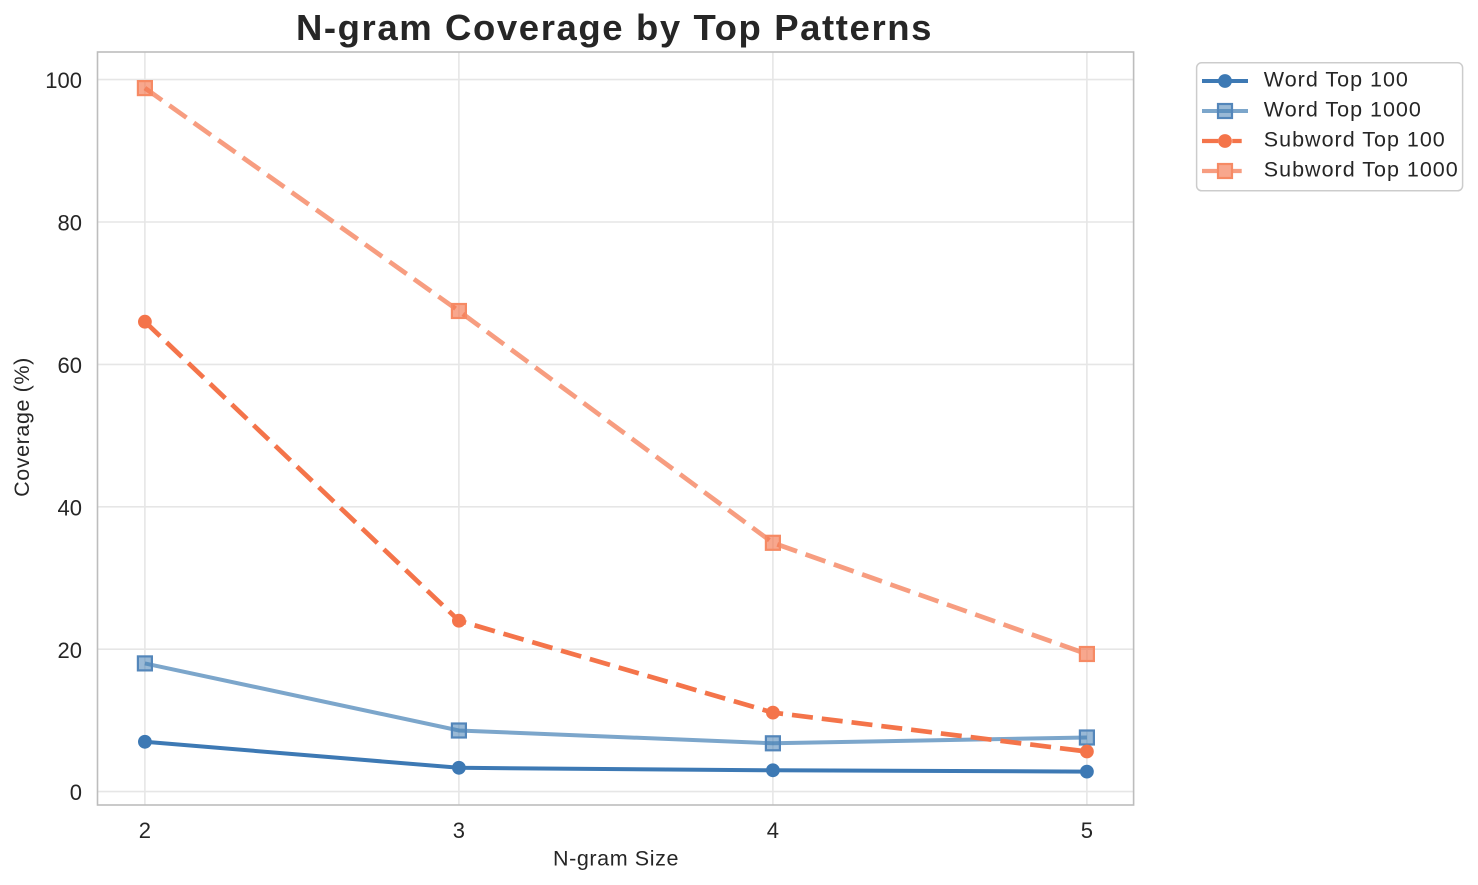 This screenshot has height=885, width=1478. Describe the element at coordinates (70, 365) in the screenshot. I see `svg-text: 60` at that location.